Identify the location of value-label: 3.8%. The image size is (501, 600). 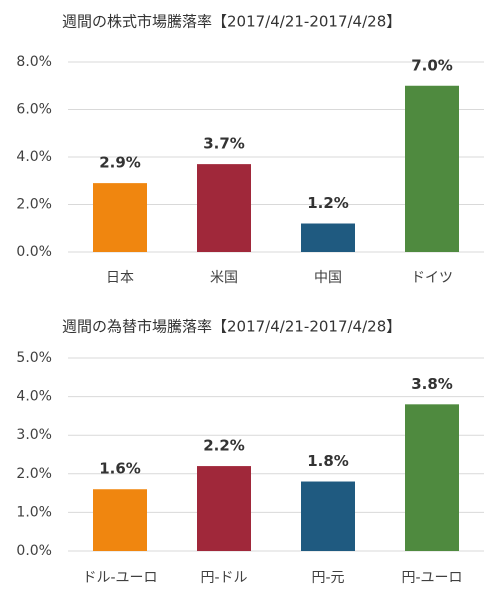
(432, 384).